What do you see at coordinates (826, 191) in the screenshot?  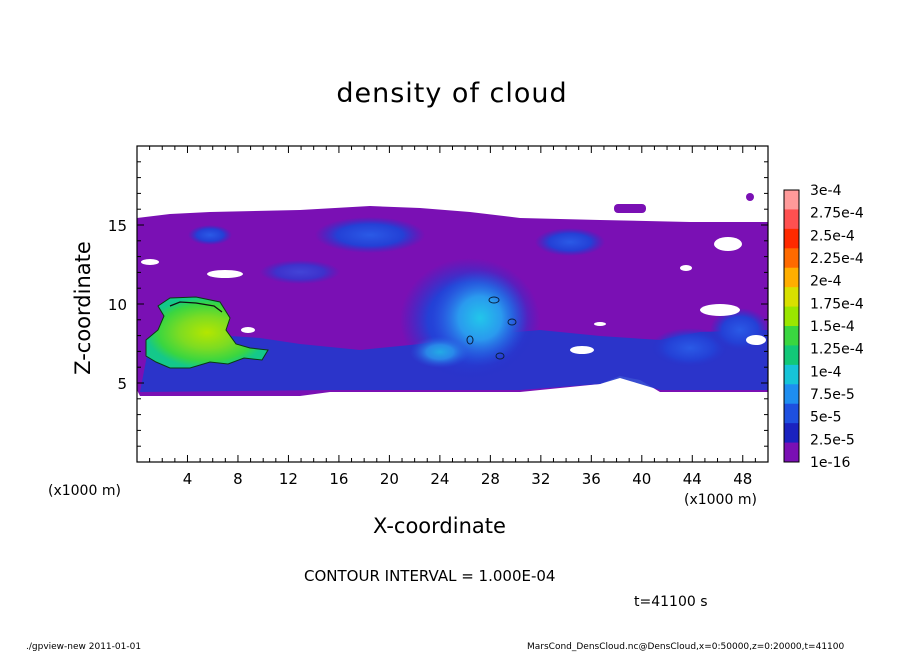 I see `colorbar-label: 3e-4` at bounding box center [826, 191].